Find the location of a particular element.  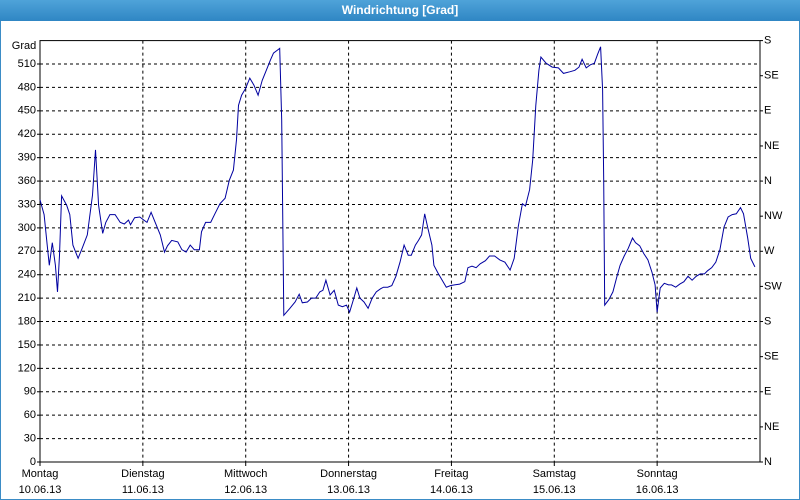

y2-tick-label: SW is located at coordinates (773, 286).